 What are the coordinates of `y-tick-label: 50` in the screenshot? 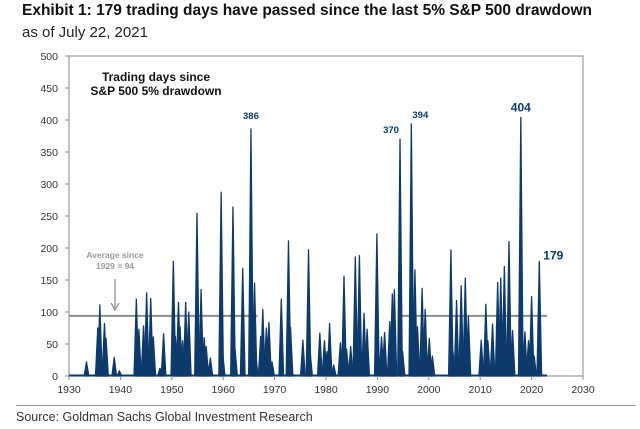 It's located at (52, 345).